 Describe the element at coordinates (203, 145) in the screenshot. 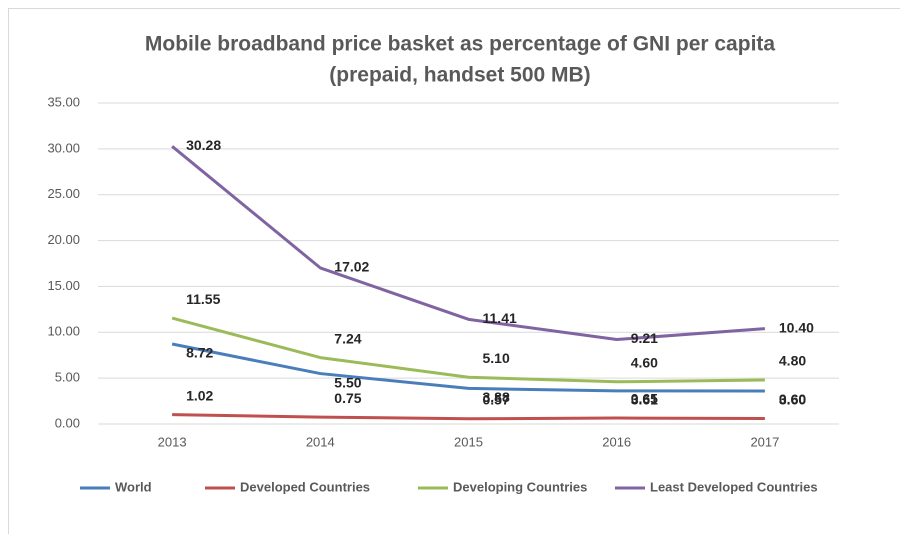

I see `data-label: 30.28` at that location.